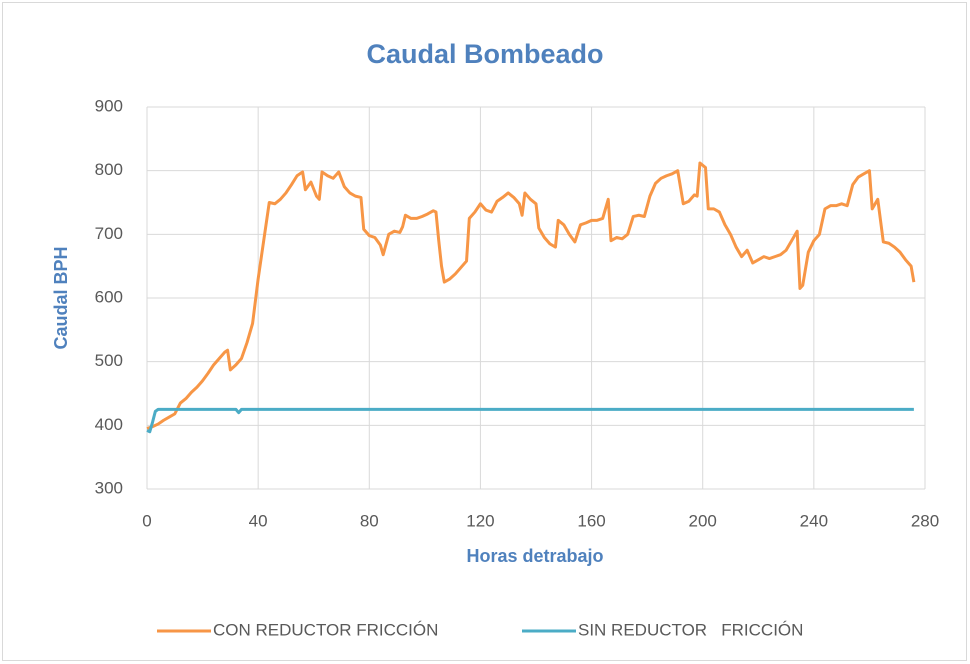 The image size is (970, 664). Describe the element at coordinates (534, 556) in the screenshot. I see `x-axis-label: Horas detrabajo` at that location.